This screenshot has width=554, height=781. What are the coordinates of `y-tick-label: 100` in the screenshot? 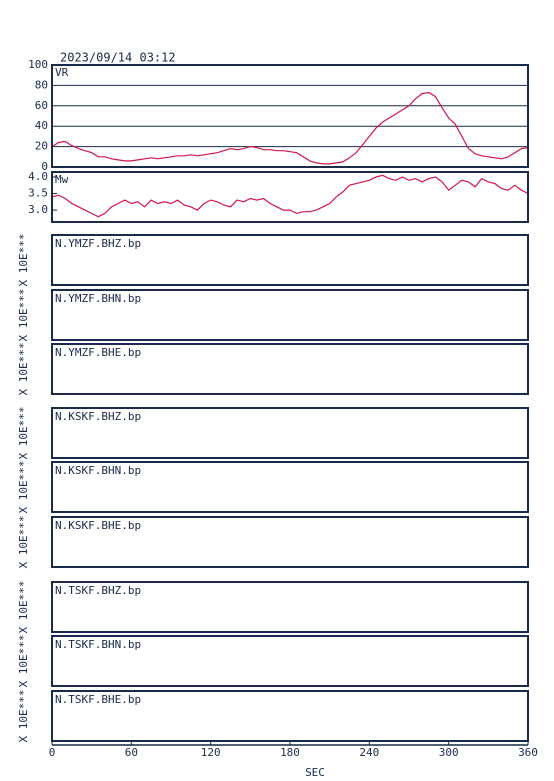 It's located at (38, 64).